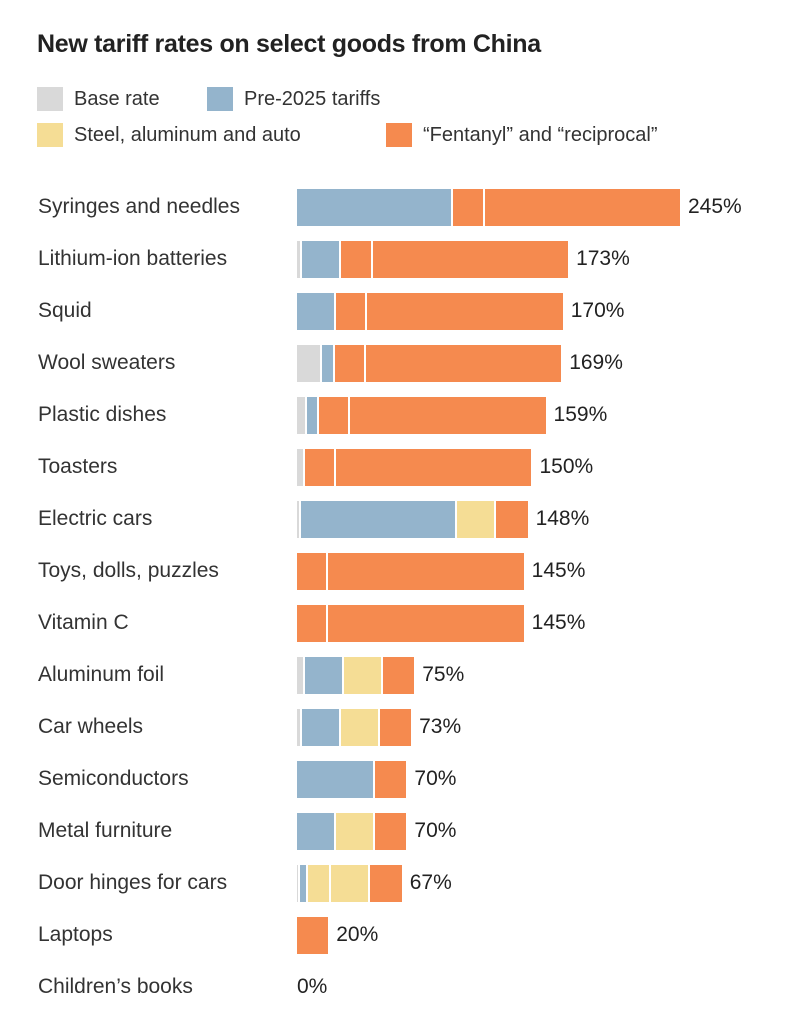 Image resolution: width=795 pixels, height=1024 pixels. Describe the element at coordinates (603, 258) in the screenshot. I see `value-label: 173%` at that location.